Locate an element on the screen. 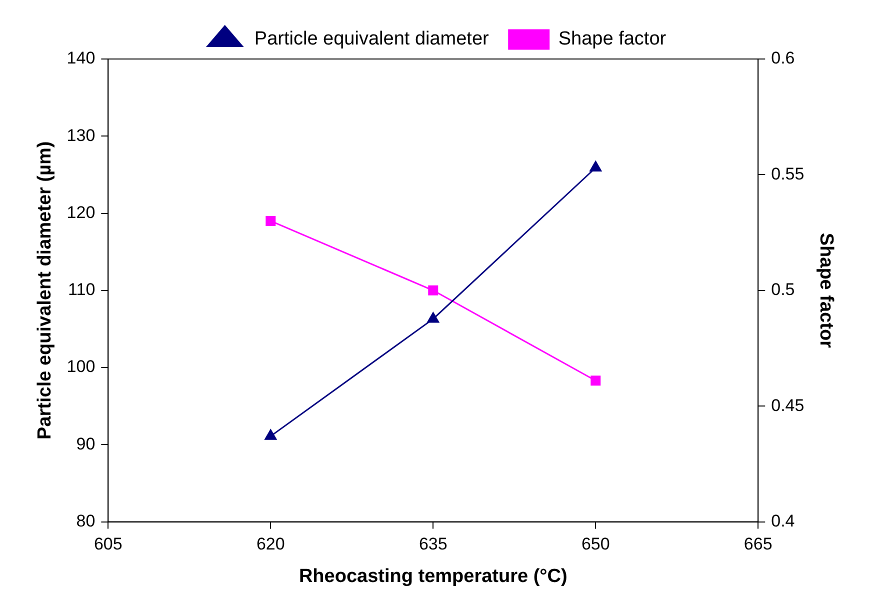  y-tick-label: 80 is located at coordinates (86, 520).